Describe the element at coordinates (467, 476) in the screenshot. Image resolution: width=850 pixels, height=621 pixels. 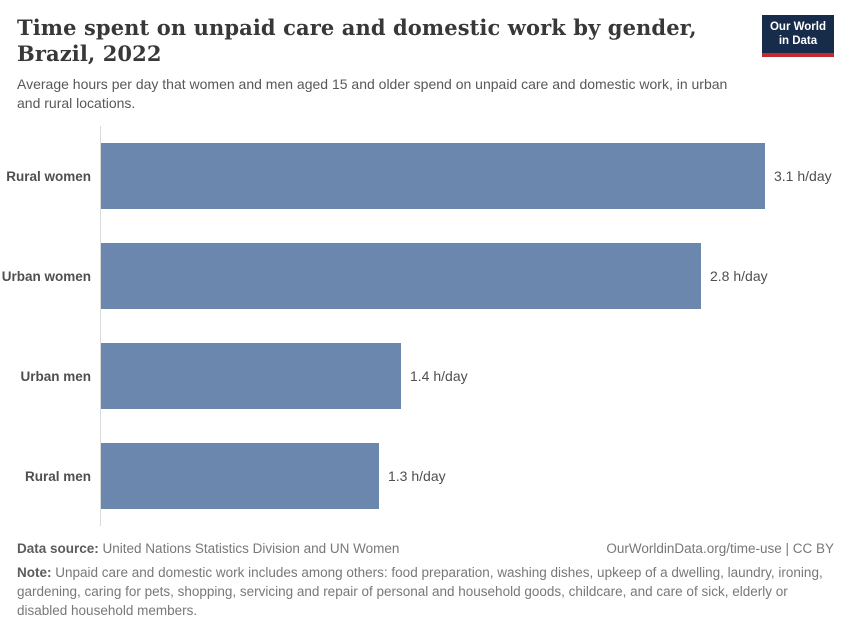
I see `bar-row: 1.3 h/day` at that location.